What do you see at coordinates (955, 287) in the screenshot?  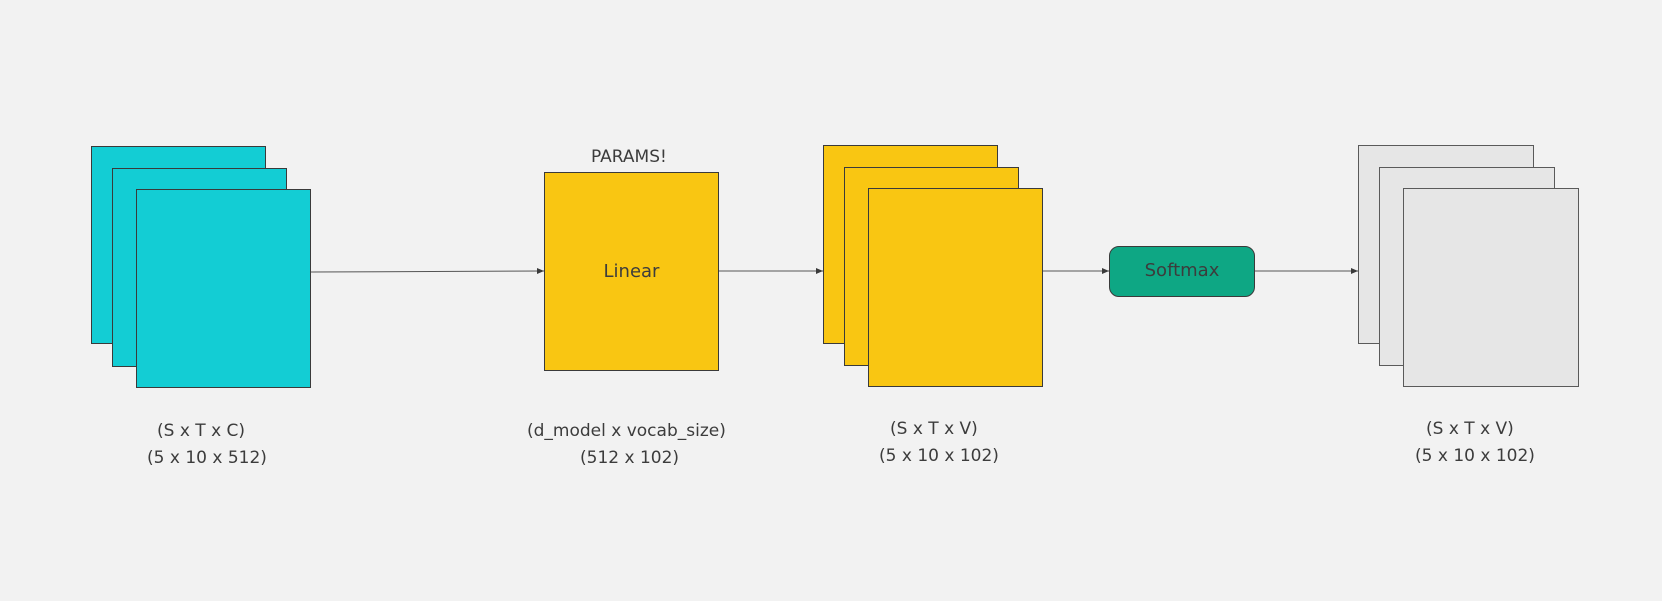 I see `logits-layer-front` at bounding box center [955, 287].